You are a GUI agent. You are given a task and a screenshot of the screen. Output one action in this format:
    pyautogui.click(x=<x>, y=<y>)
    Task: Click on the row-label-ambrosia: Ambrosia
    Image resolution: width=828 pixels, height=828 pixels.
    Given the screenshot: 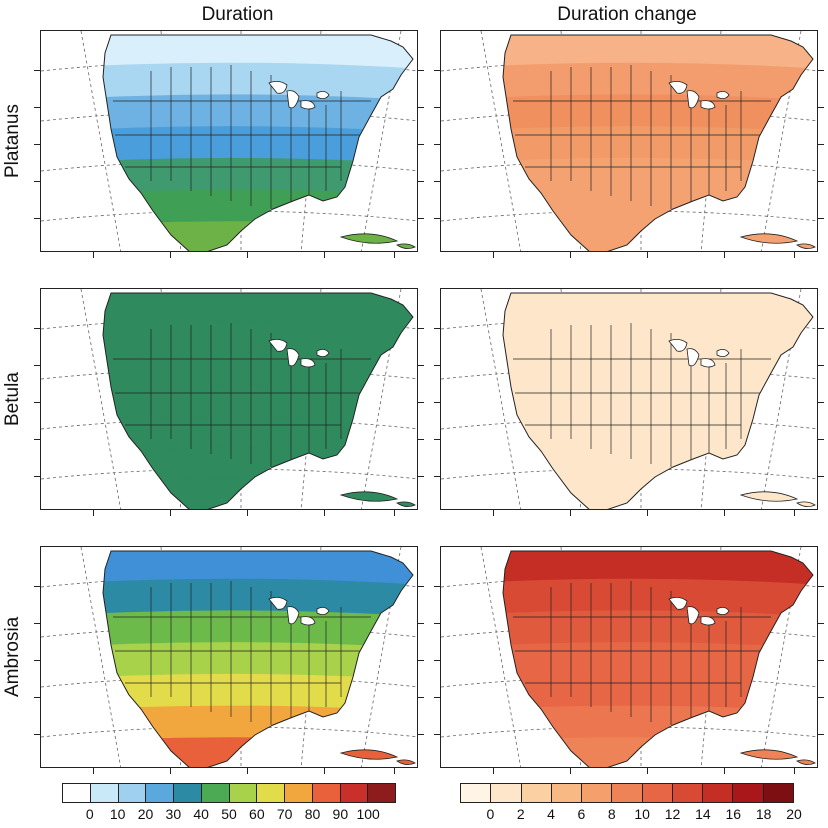 What is the action you would take?
    pyautogui.click(x=12, y=657)
    